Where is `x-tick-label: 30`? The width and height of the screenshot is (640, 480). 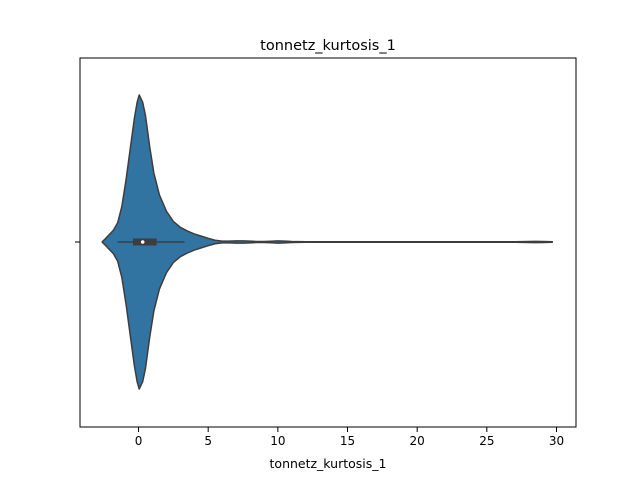
x-tick-label: 30 is located at coordinates (556, 441).